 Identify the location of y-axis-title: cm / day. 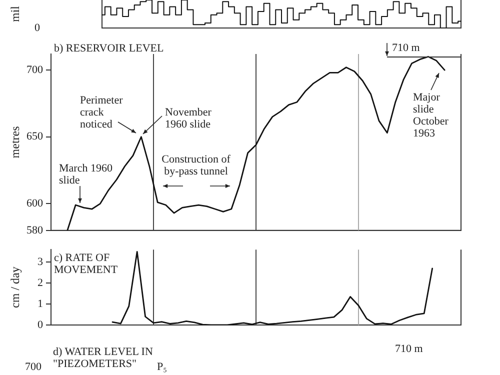
(15, 287).